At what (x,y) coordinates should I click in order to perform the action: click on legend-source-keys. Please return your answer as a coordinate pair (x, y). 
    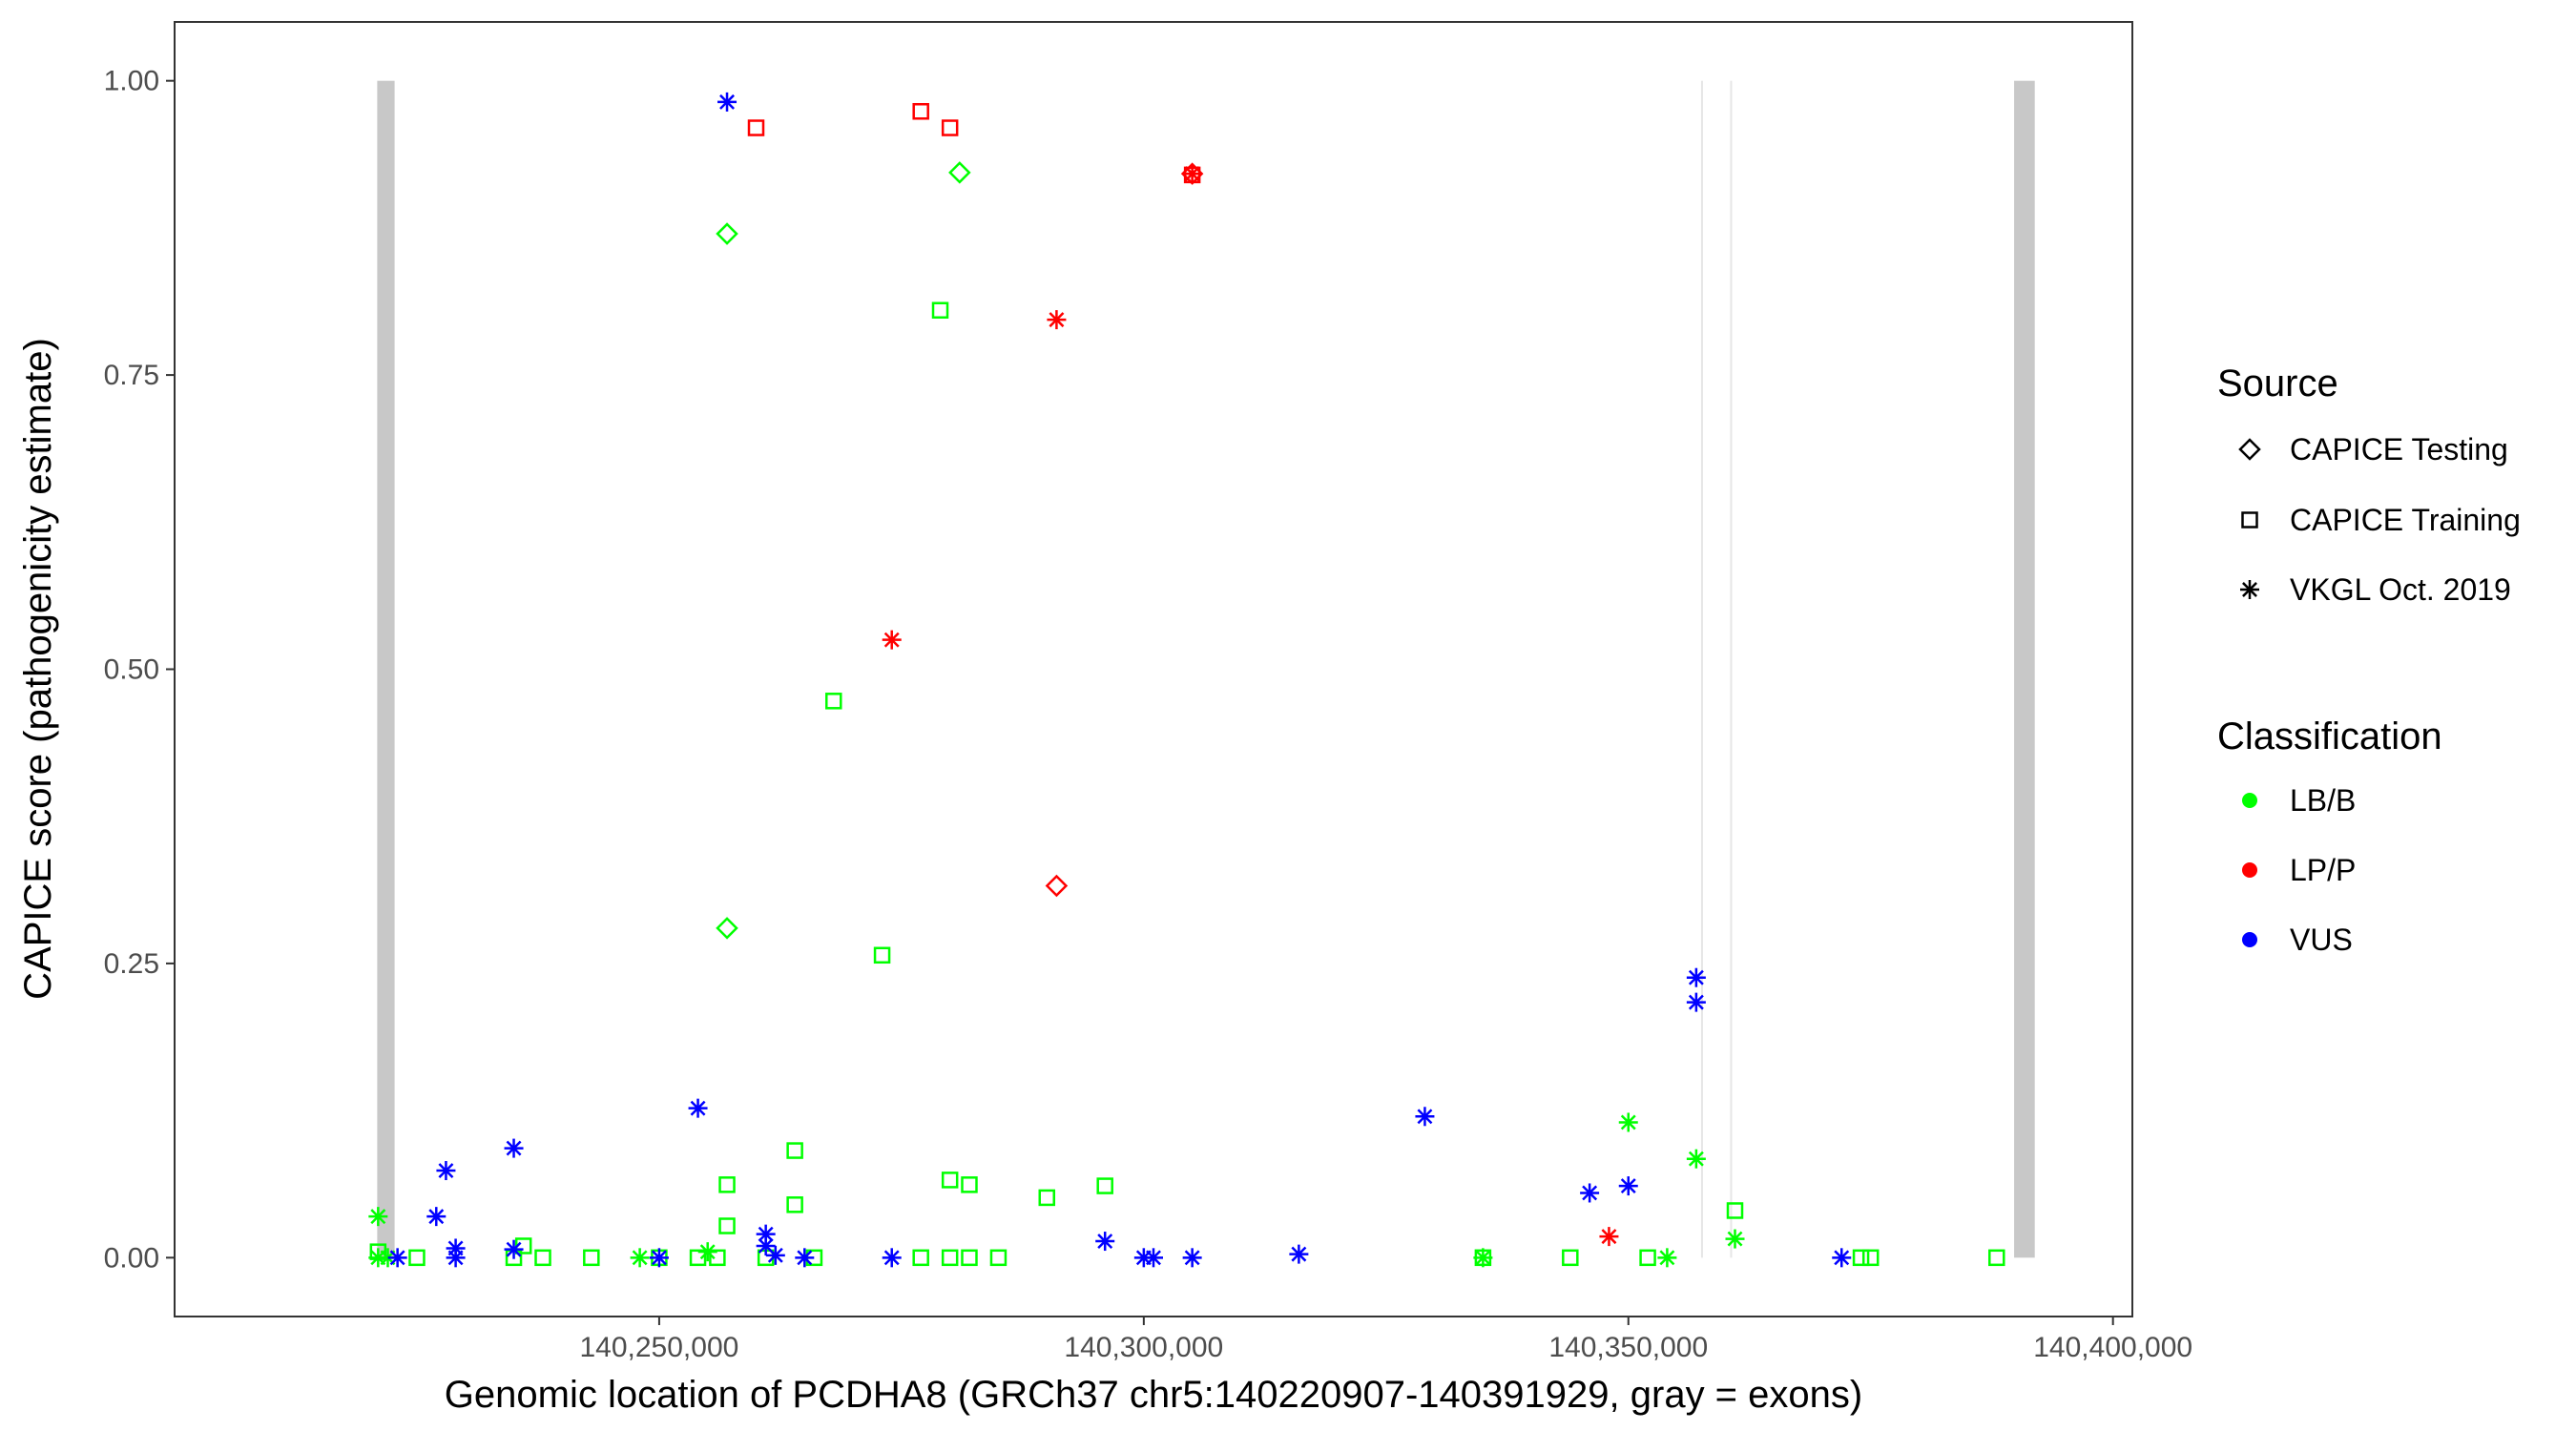
    Looking at the image, I should click on (2249, 518).